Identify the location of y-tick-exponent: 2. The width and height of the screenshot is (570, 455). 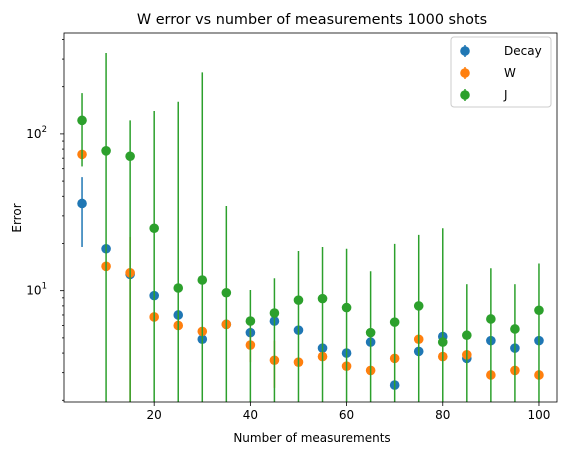
(44, 130).